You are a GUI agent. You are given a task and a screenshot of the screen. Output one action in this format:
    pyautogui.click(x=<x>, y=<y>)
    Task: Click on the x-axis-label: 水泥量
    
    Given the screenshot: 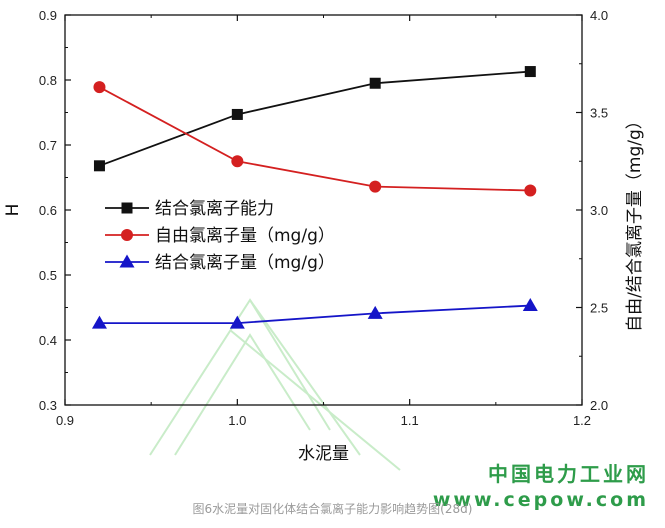 What is the action you would take?
    pyautogui.click(x=323, y=454)
    